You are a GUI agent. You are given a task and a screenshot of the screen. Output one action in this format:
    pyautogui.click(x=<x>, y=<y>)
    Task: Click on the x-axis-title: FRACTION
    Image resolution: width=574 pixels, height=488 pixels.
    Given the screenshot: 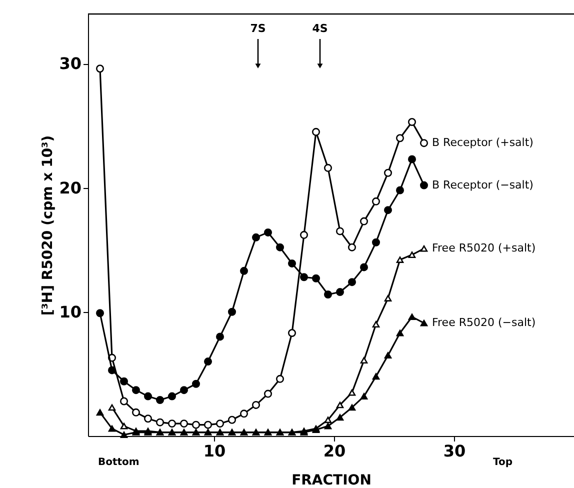 What is the action you would take?
    pyautogui.click(x=332, y=480)
    